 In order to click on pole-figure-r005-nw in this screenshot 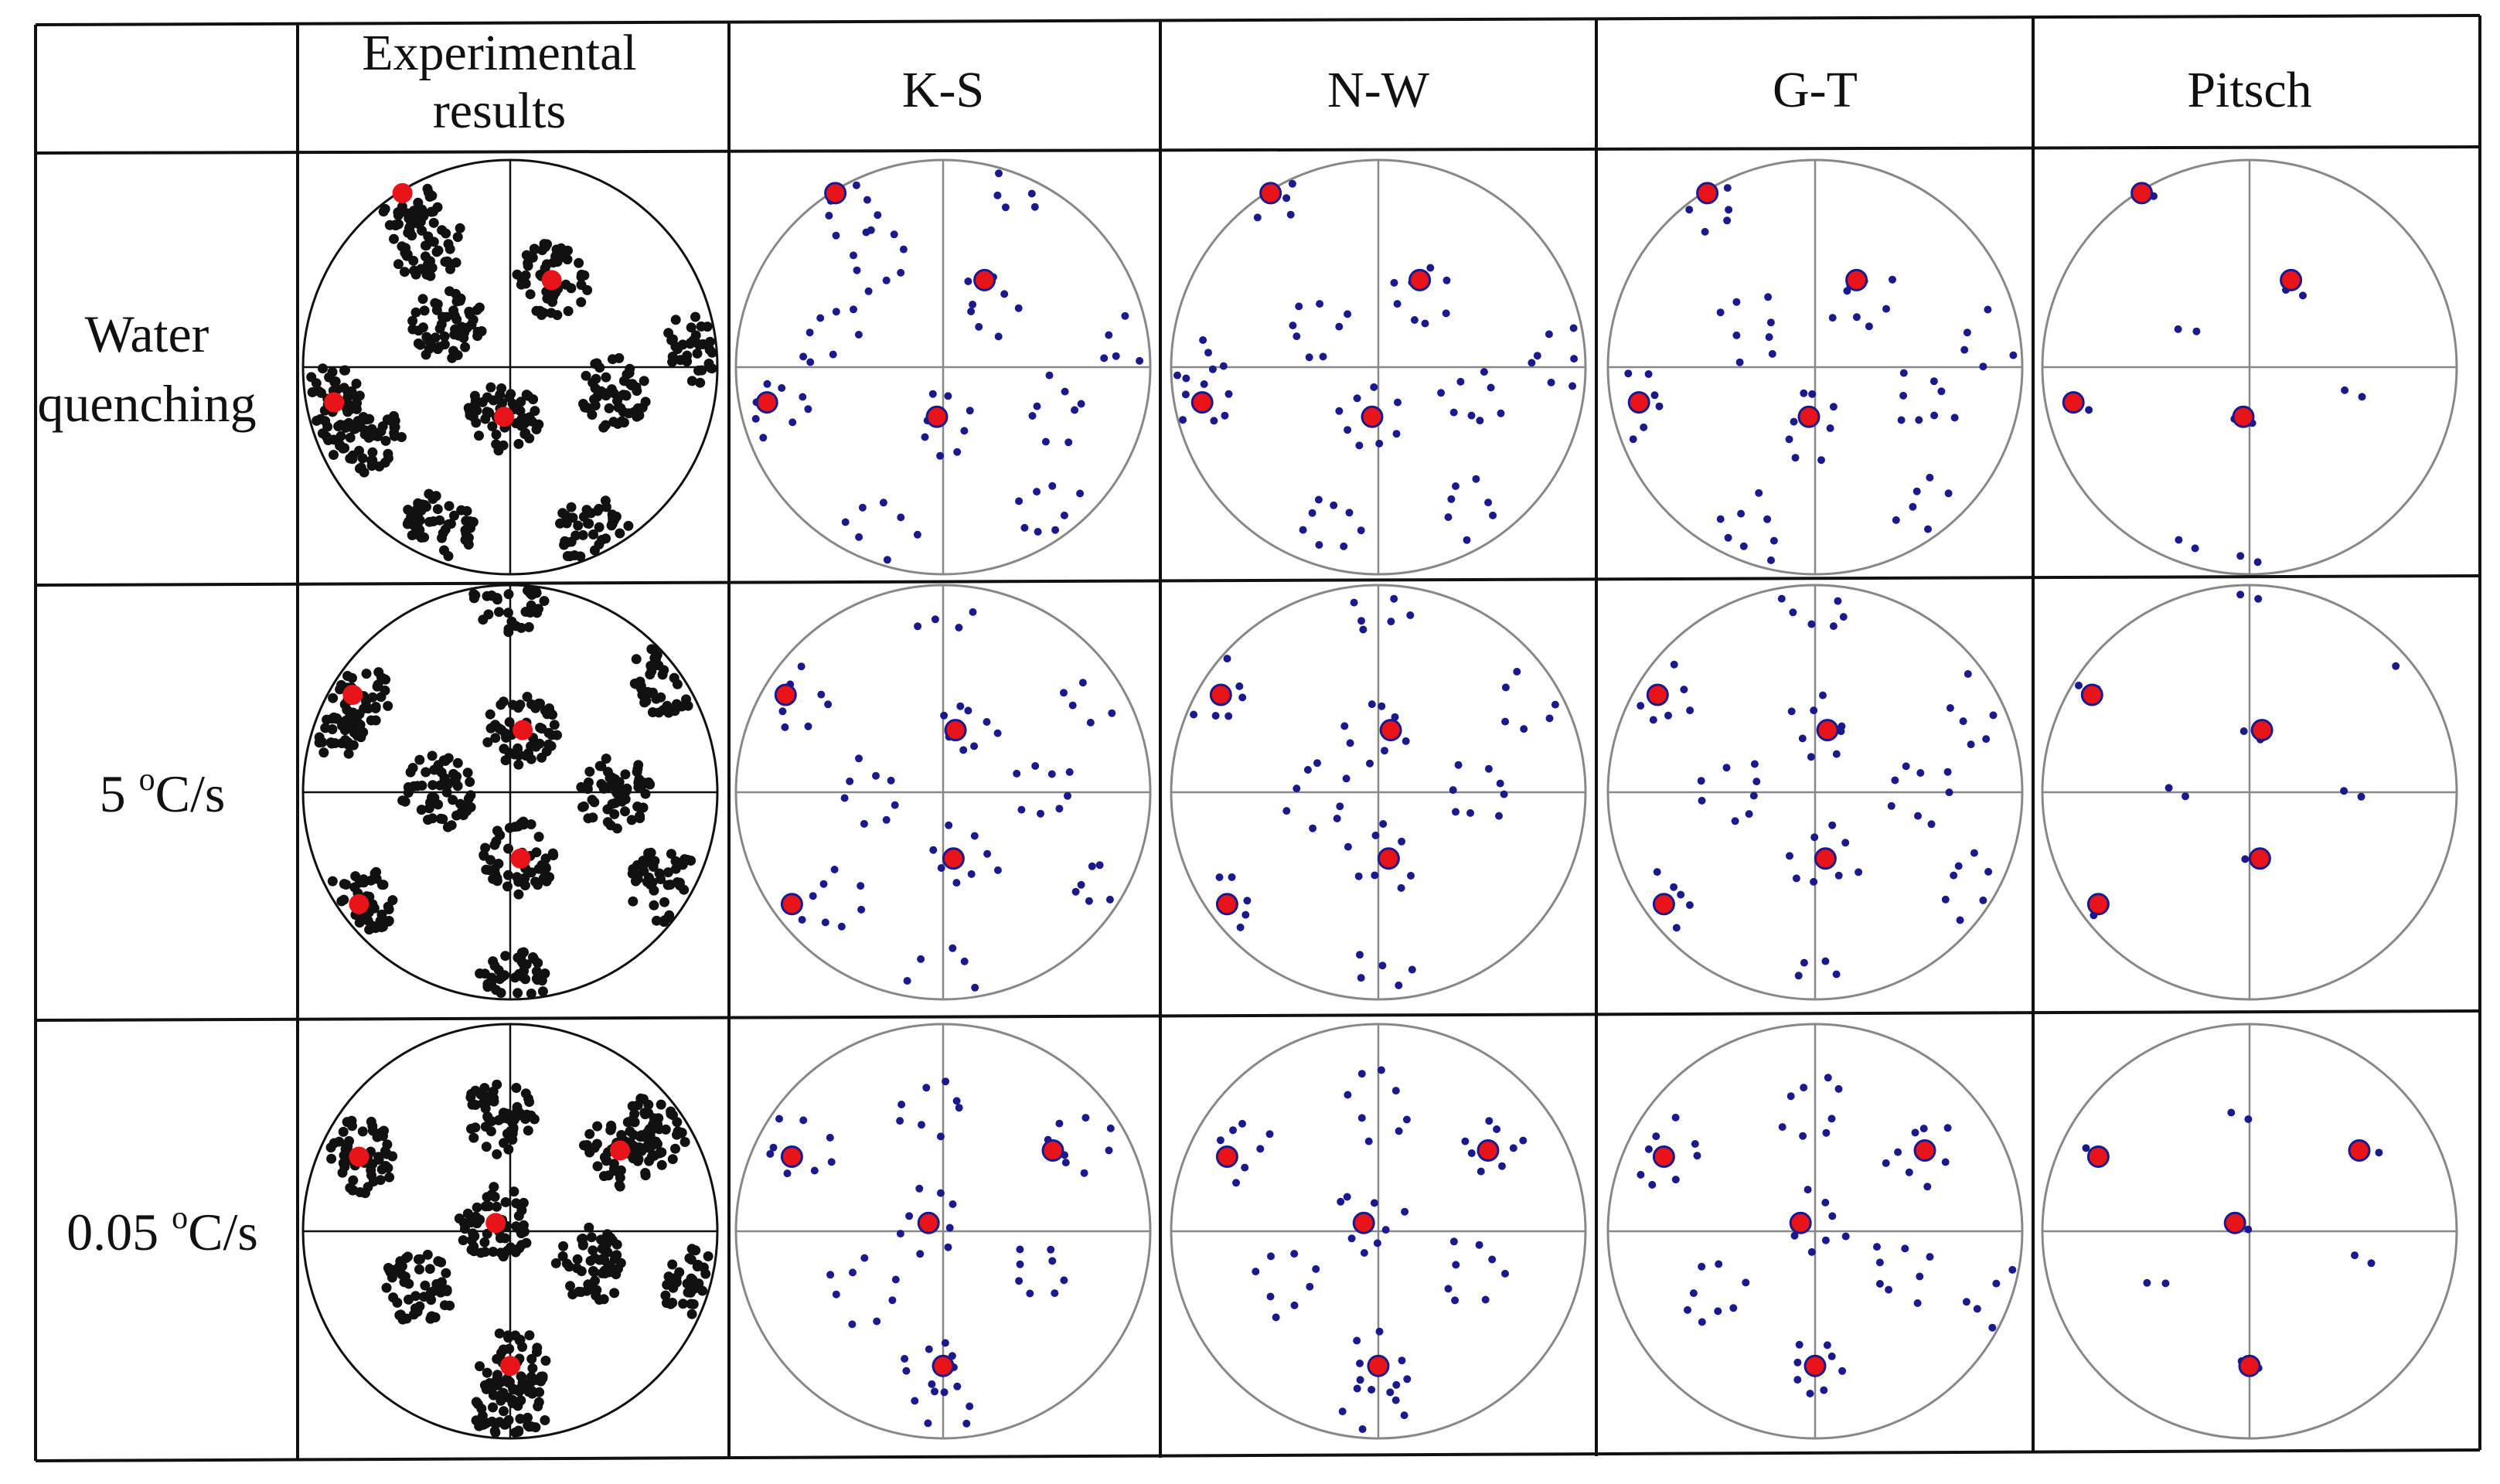, I will do `click(1379, 1231)`.